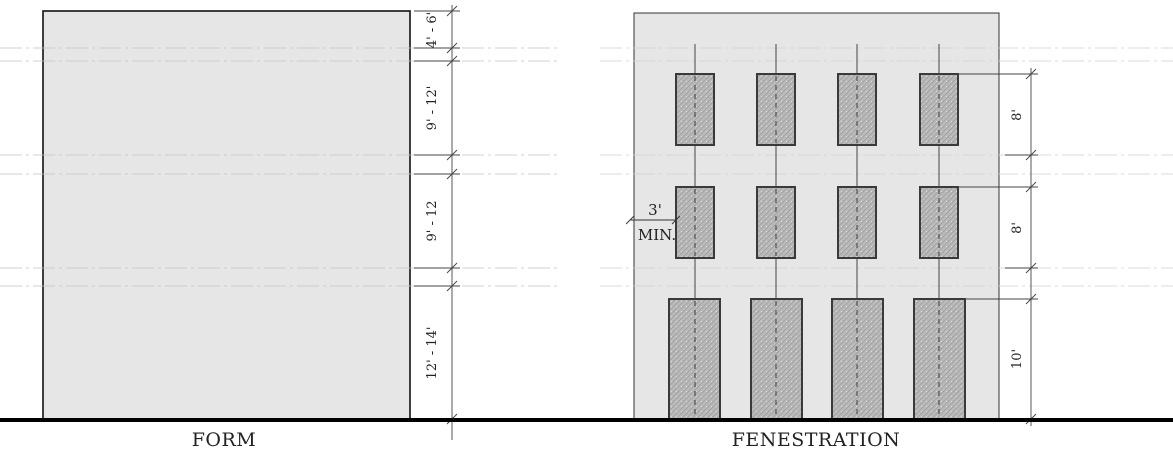  Describe the element at coordinates (1017, 228) in the screenshot. I see `fen-dim-middle: 8'` at that location.